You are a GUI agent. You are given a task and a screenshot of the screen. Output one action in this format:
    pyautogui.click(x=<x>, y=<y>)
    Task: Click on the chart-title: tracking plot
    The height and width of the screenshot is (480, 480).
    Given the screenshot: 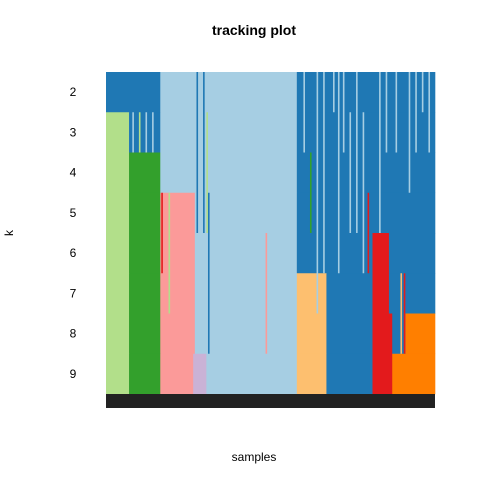 What is the action you would take?
    pyautogui.click(x=254, y=30)
    